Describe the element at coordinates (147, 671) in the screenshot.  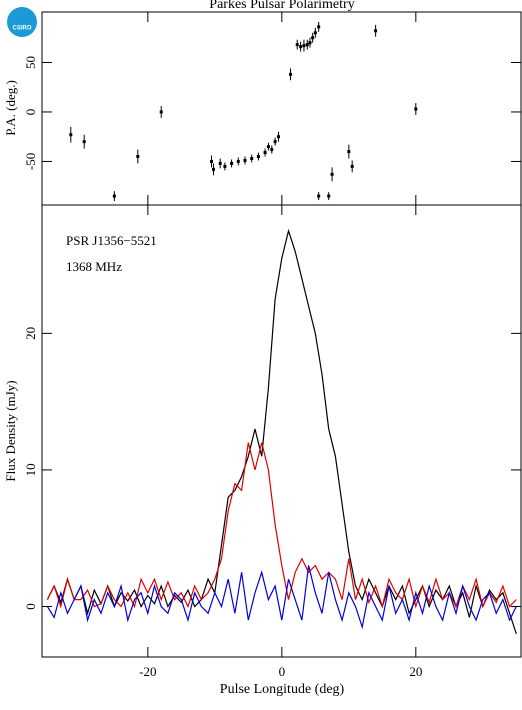
I see `x-tick-label: -20` at that location.